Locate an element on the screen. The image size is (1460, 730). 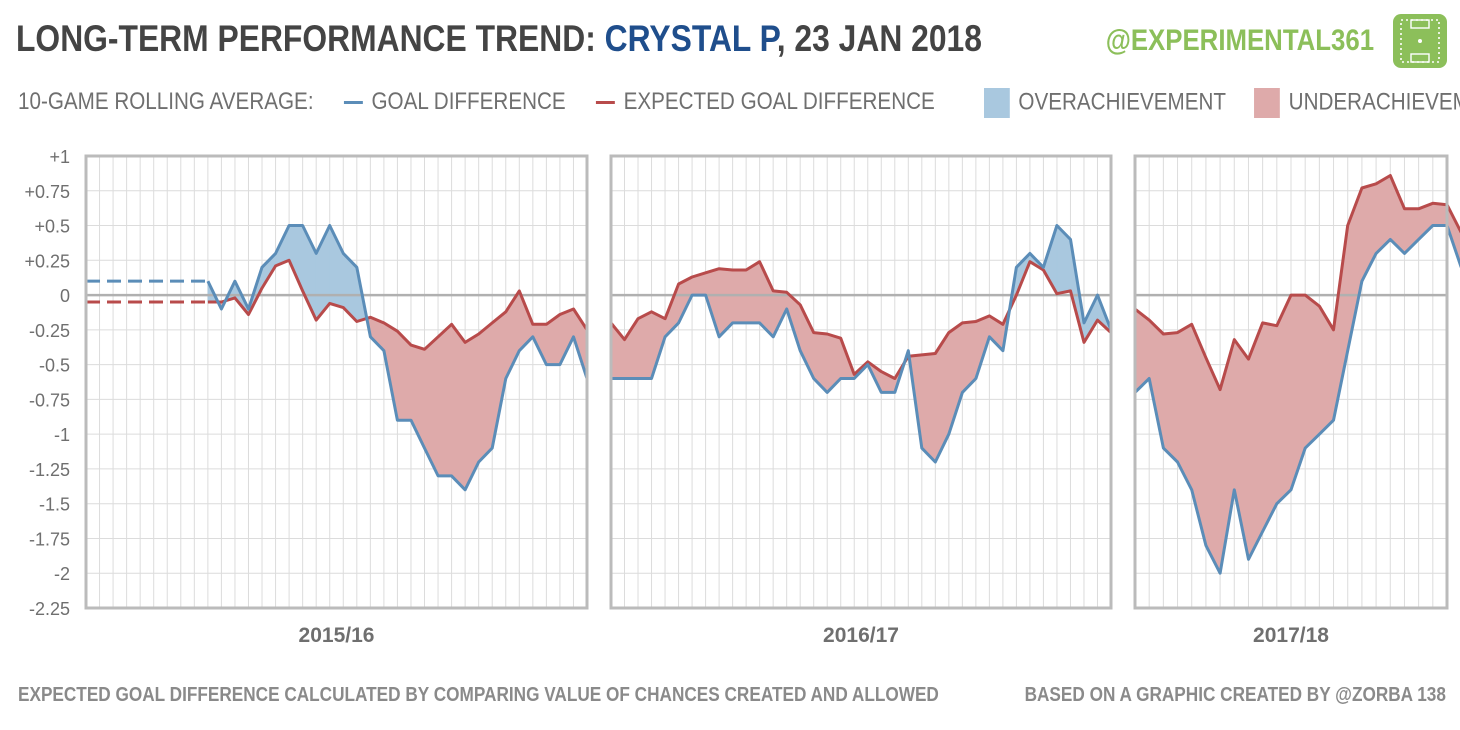
legend-gd: GOAL DIFFERENCE is located at coordinates (468, 101).